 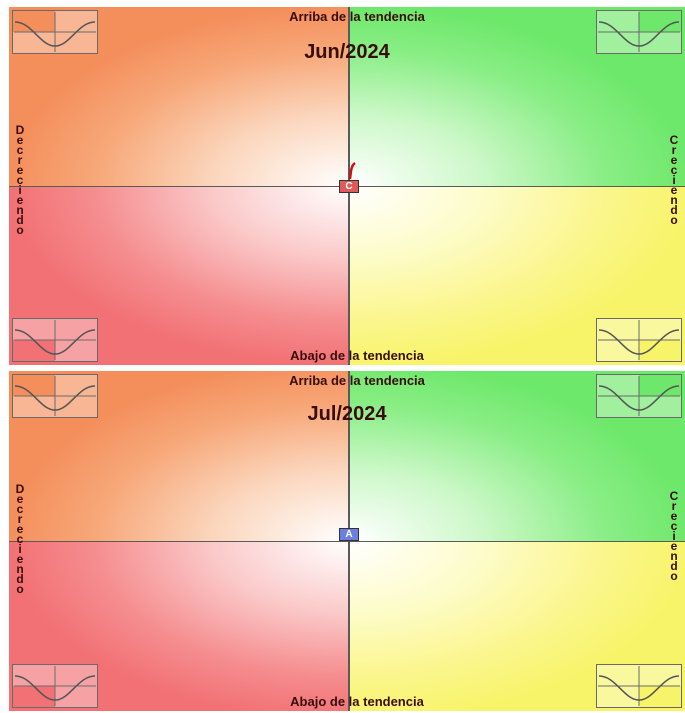 I want to click on data-point-marker: C, so click(x=349, y=186).